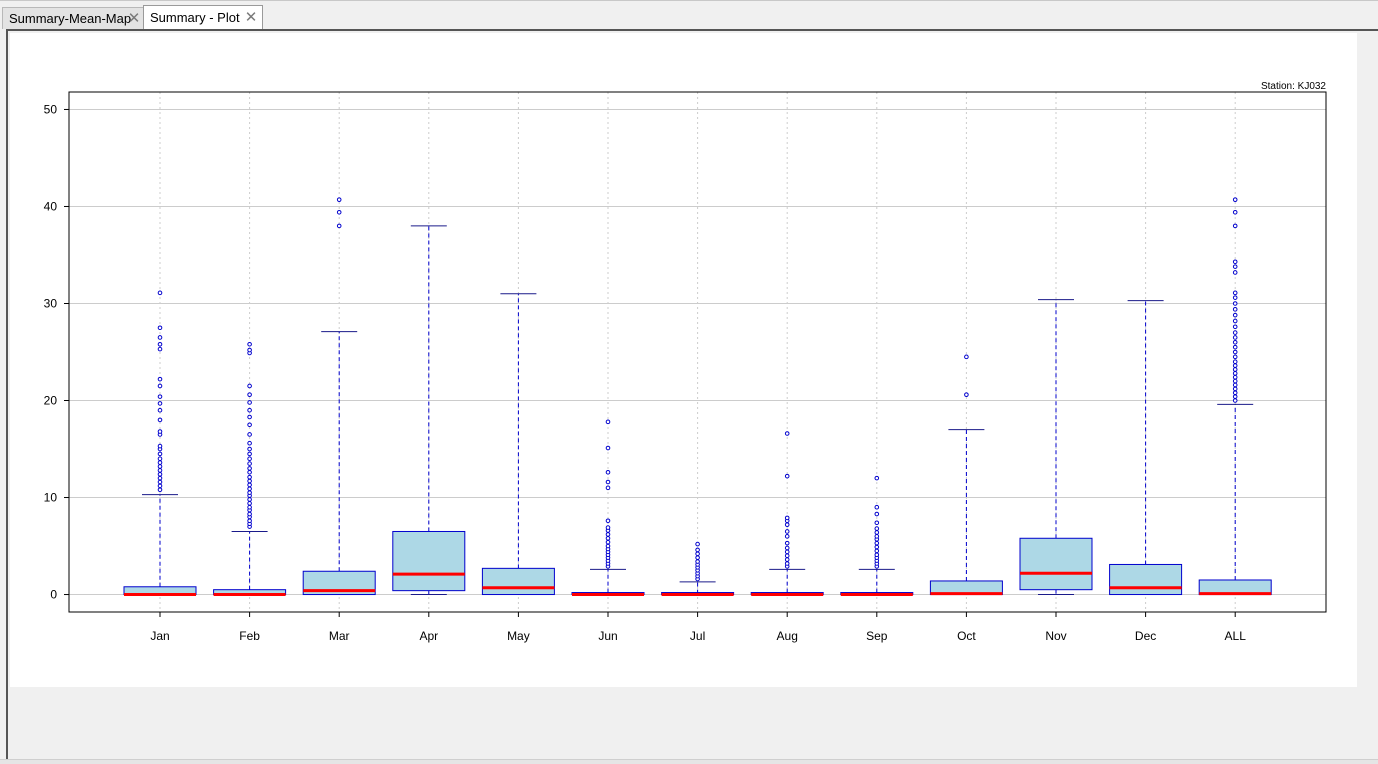 This screenshot has height=764, width=1378. What do you see at coordinates (608, 508) in the screenshot?
I see `box-jun` at bounding box center [608, 508].